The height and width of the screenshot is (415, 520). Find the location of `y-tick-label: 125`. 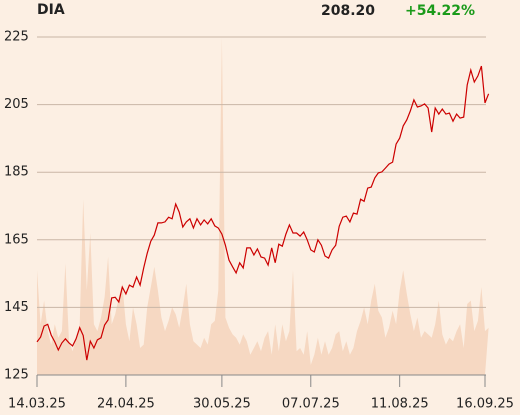

y-tick-label: 125 is located at coordinates (16, 375).